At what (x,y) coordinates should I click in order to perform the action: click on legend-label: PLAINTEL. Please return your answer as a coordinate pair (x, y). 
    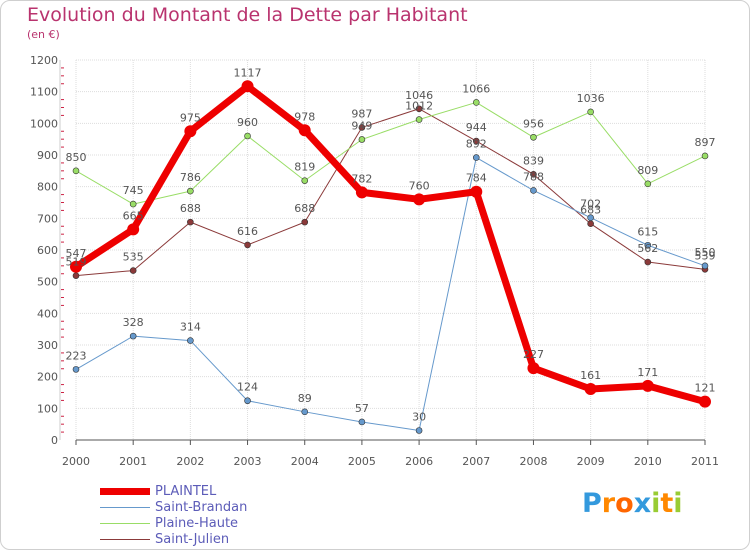
    Looking at the image, I should click on (186, 491).